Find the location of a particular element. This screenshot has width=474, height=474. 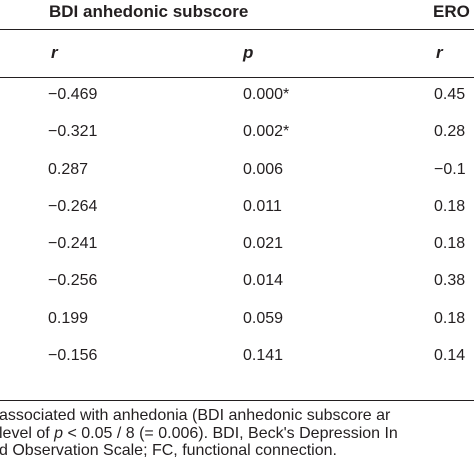

table-row: −0.264 0.011 0.18 is located at coordinates (237, 211).